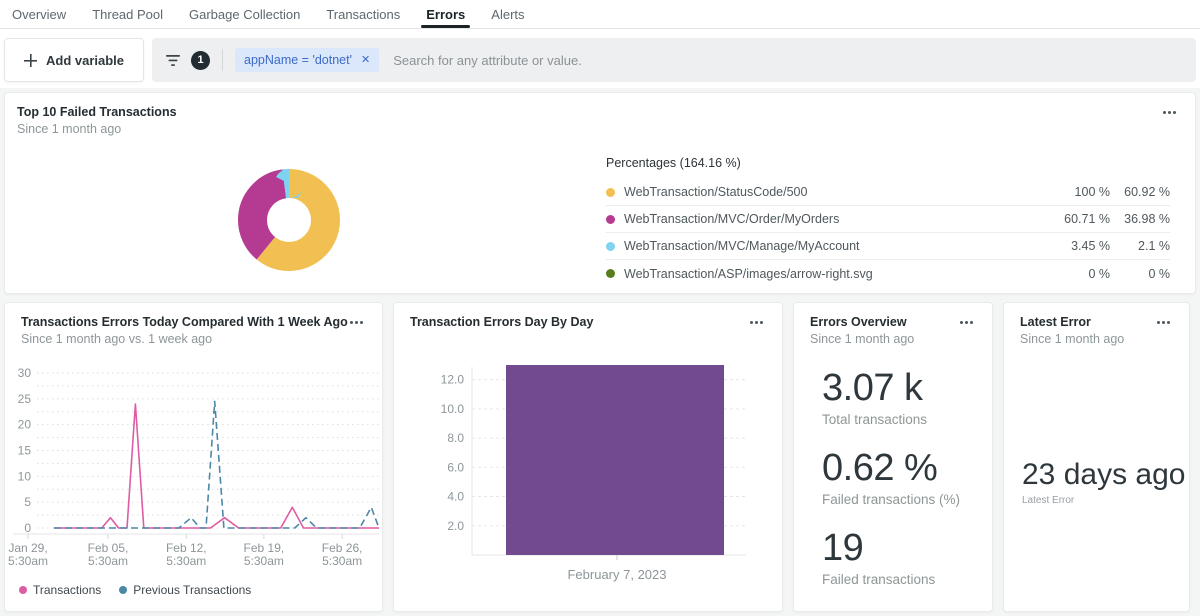 The height and width of the screenshot is (616, 1200). Describe the element at coordinates (907, 397) in the screenshot. I see `metric-total-transactions: 3.07 k Total transactions` at that location.